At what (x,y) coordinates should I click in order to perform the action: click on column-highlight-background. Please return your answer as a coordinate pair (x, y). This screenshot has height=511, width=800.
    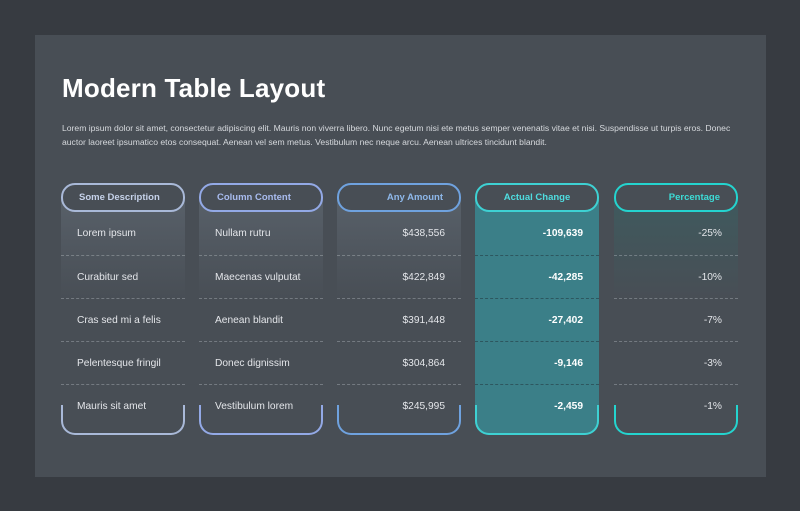
    Looking at the image, I should click on (537, 316).